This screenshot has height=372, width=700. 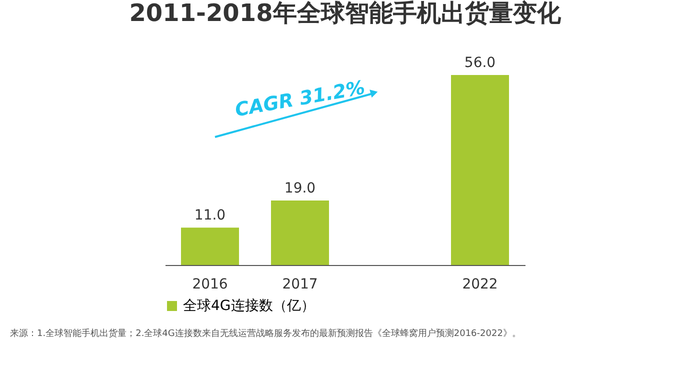 What do you see at coordinates (300, 284) in the screenshot?
I see `x-tick-label: 2017` at bounding box center [300, 284].